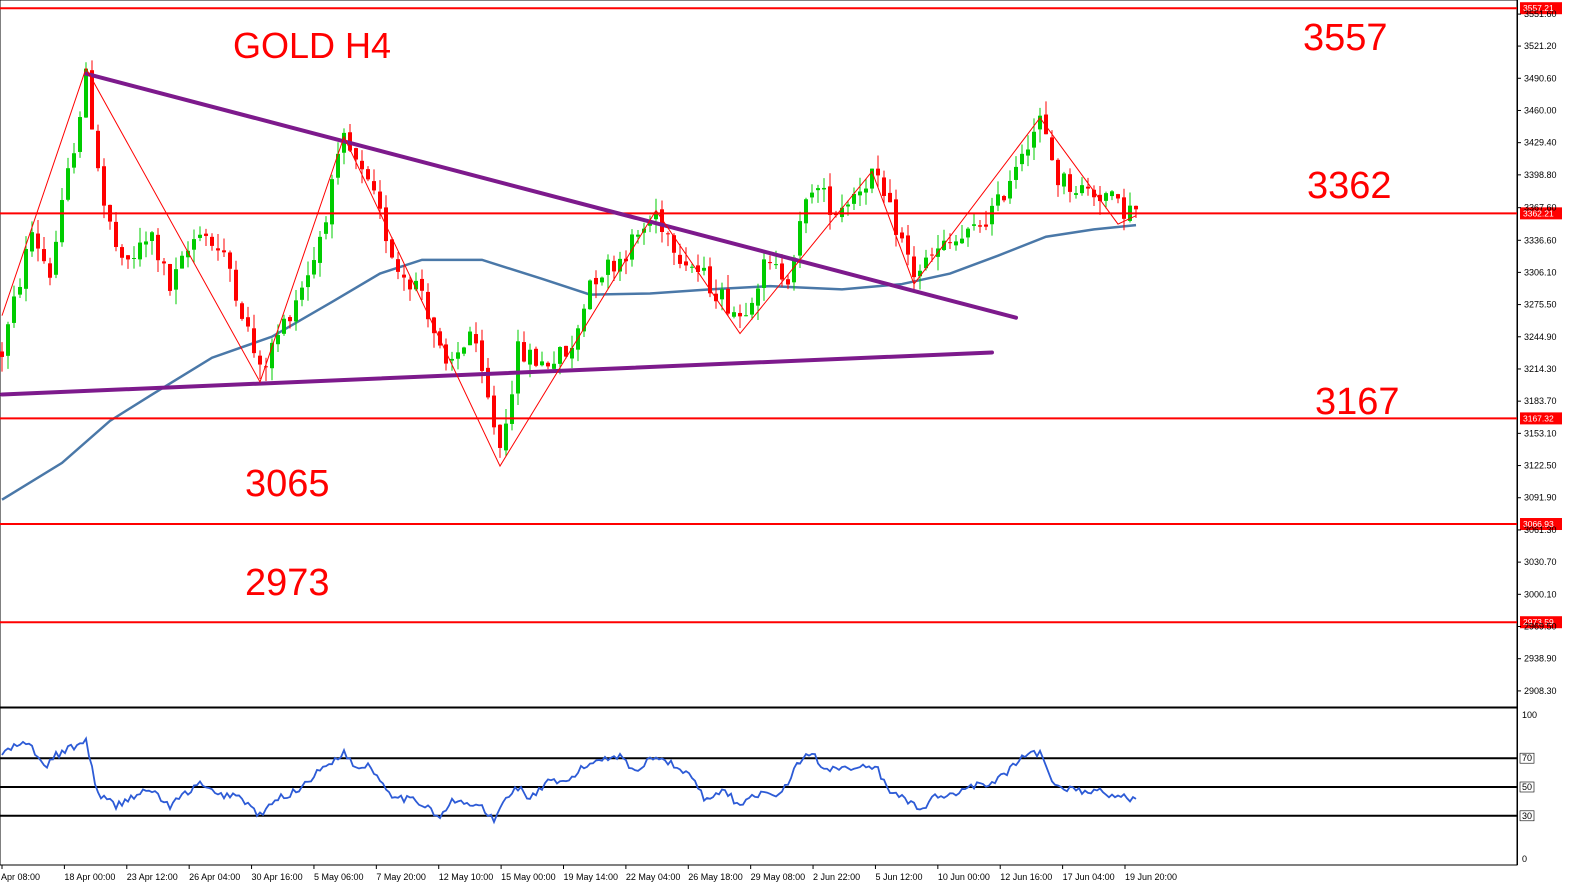 This screenshot has height=890, width=1577. Describe the element at coordinates (1357, 402) in the screenshot. I see `level-label-3167: 3167` at that location.